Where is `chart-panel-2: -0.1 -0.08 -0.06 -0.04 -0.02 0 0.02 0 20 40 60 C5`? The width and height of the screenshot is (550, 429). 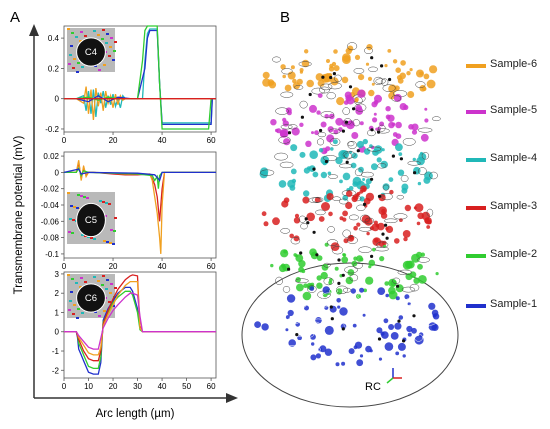 chart-panel-2: -0.1 -0.08 -0.06 -0.04 -0.02 0 0.02 0 20 40 60 C5 is located at coordinates (129, 211).